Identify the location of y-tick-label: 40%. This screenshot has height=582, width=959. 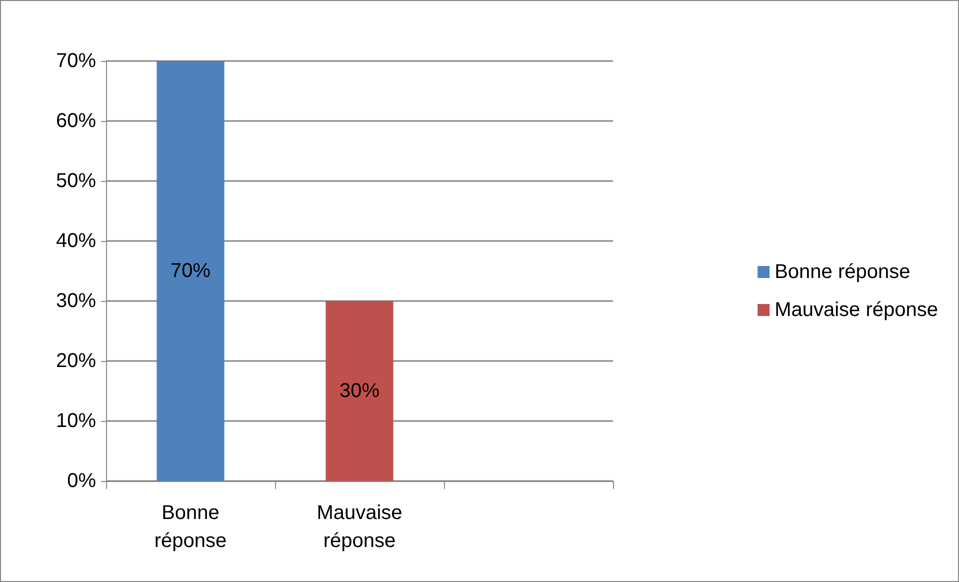
(76, 241).